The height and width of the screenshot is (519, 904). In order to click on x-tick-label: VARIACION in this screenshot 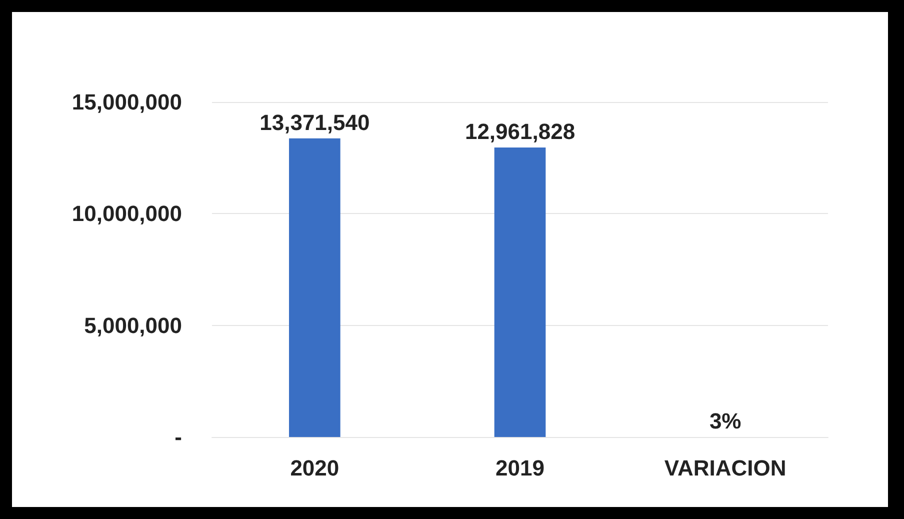, I will do `click(725, 468)`.